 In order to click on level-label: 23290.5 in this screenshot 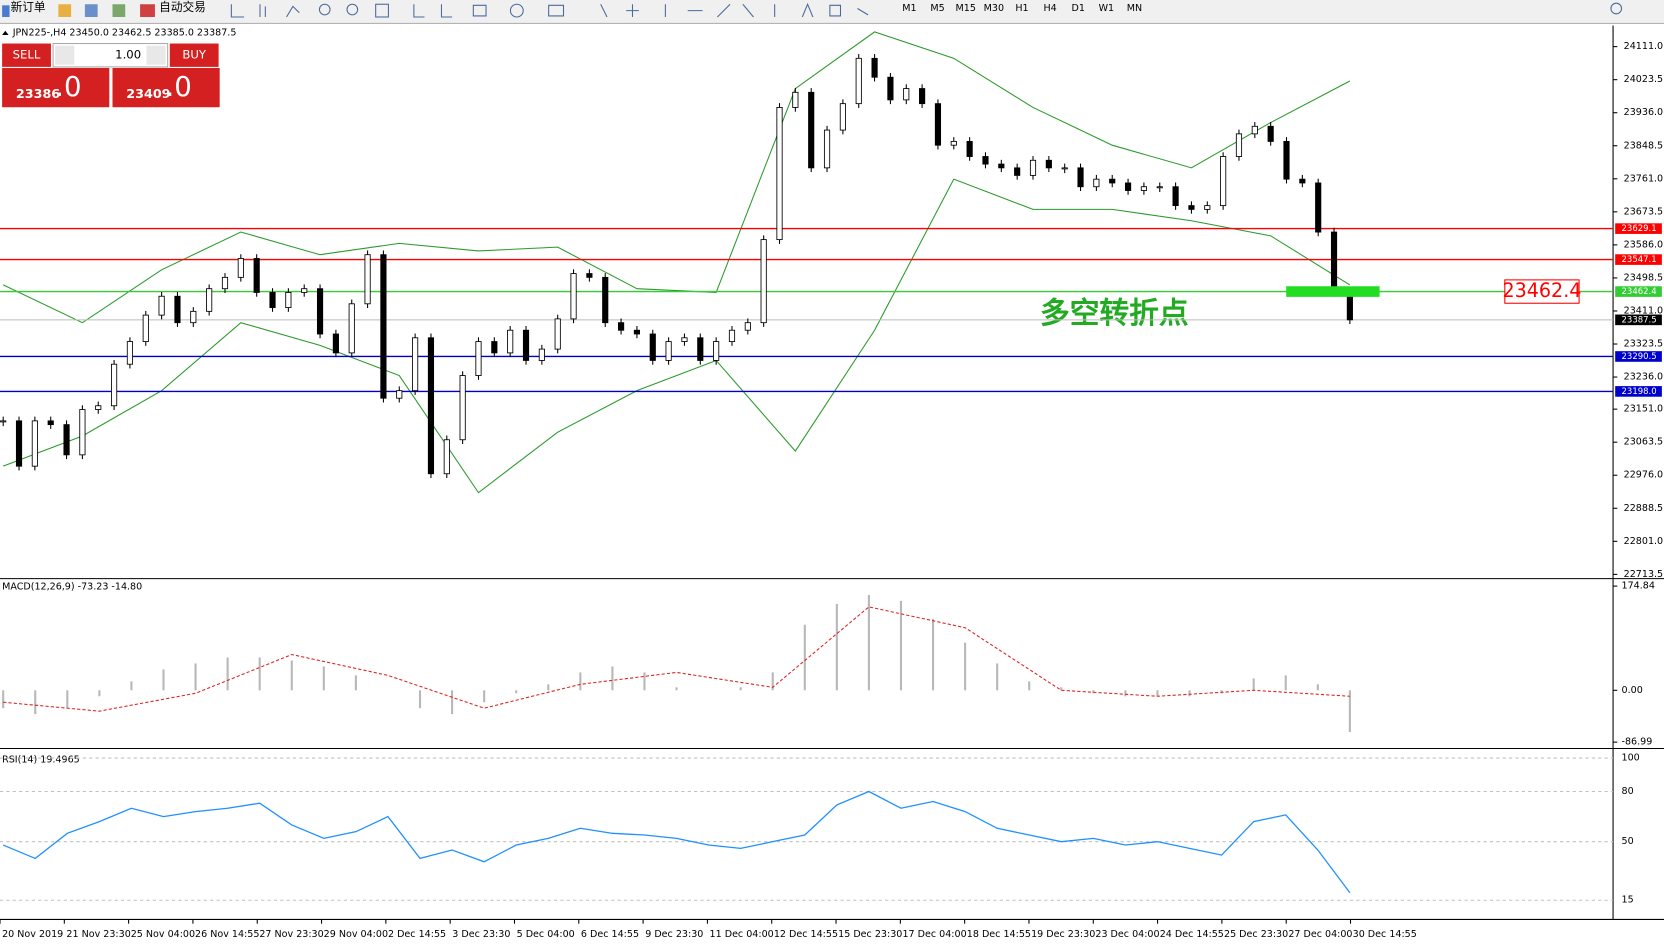, I will do `click(1639, 357)`.